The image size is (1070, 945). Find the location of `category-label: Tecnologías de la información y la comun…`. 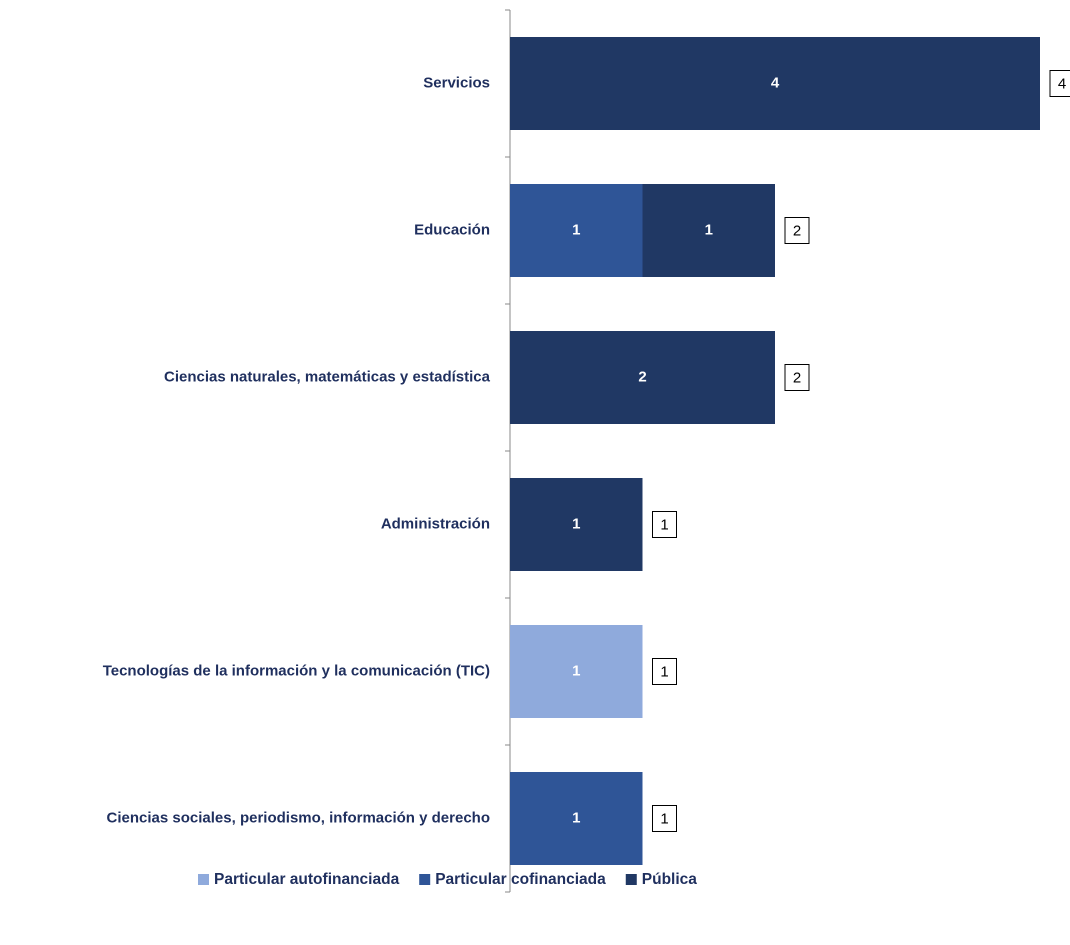

category-label: Tecnologías de la información y la comun… is located at coordinates (296, 670).